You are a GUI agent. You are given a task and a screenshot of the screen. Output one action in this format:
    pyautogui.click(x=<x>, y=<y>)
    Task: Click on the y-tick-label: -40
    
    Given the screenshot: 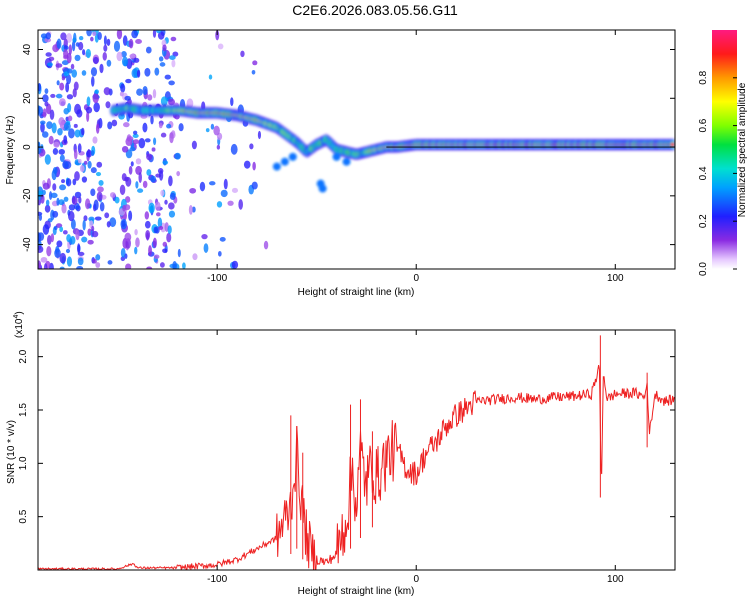 What is the action you would take?
    pyautogui.click(x=27, y=244)
    